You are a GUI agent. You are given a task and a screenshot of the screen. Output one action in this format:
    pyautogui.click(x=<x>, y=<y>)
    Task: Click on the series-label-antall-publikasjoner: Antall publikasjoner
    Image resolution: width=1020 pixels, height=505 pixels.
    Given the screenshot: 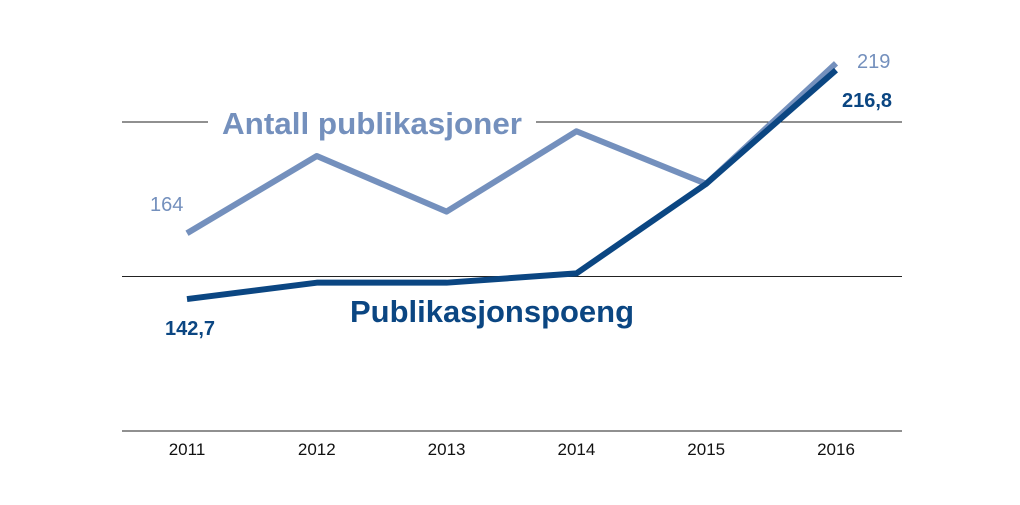 What is the action you would take?
    pyautogui.click(x=372, y=123)
    